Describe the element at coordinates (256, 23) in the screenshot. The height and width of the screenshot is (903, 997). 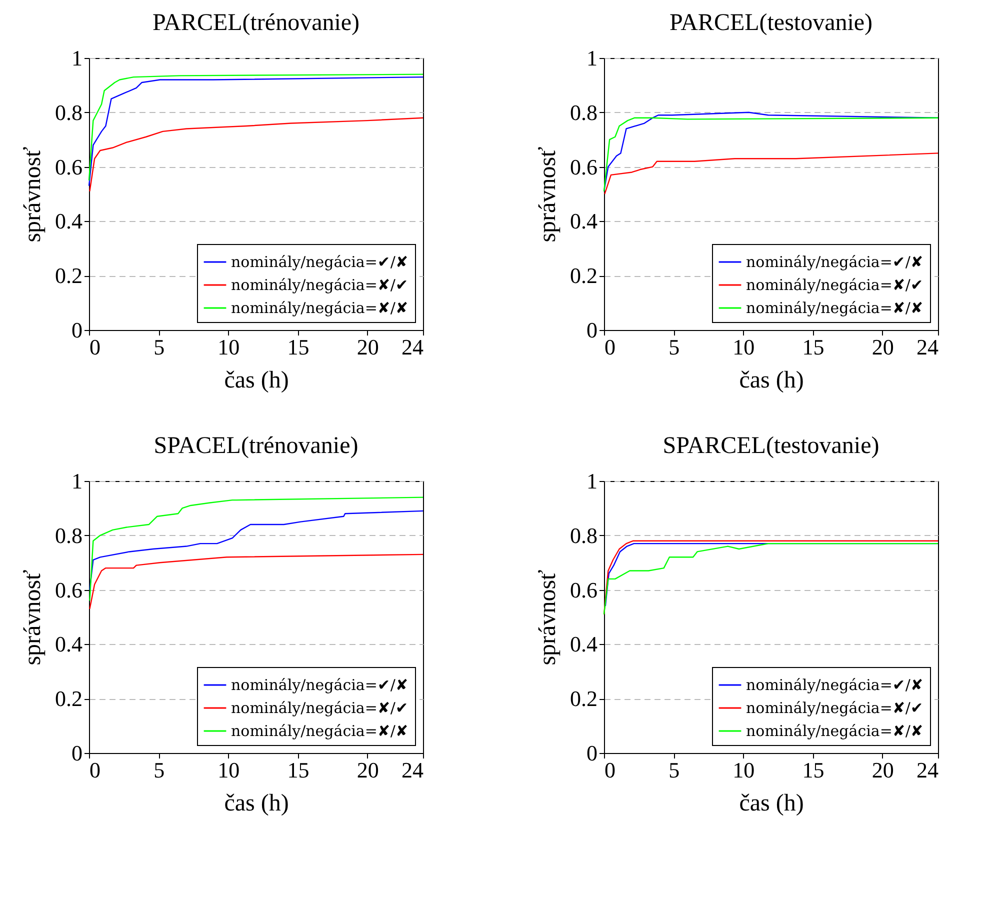
I see `chart-title: PARCEL(trénovanie)` at that location.